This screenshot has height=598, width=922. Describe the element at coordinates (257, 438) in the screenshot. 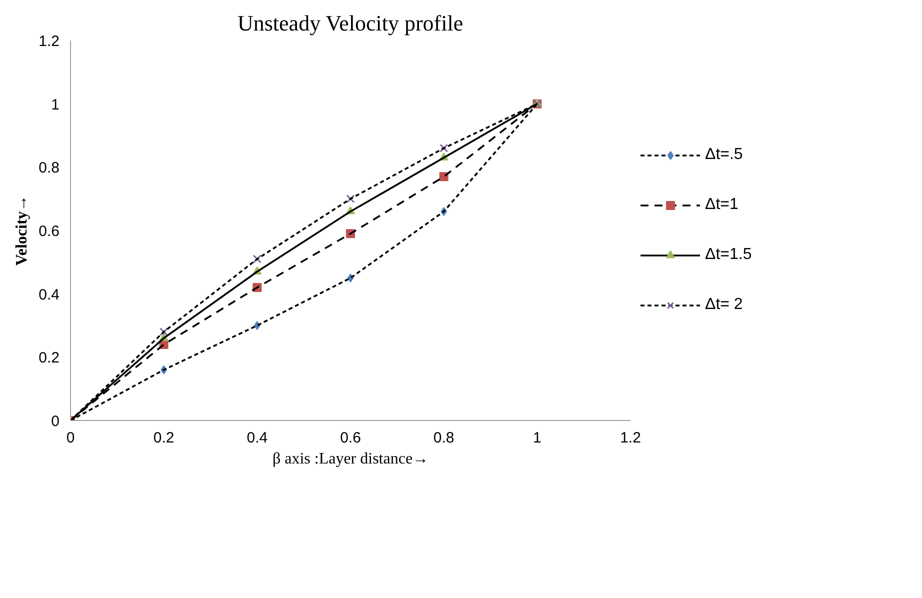

I see `x-tick-label: 0.4` at that location.